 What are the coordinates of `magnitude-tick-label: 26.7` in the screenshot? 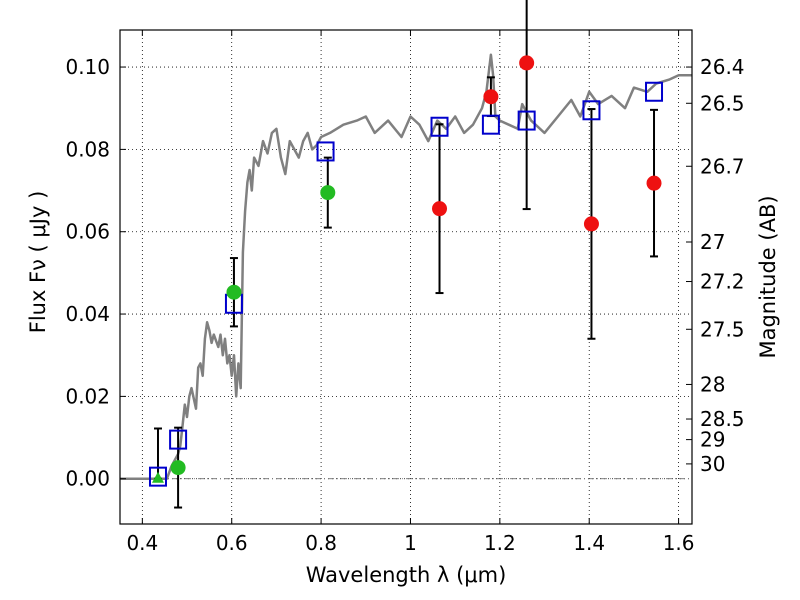 It's located at (722, 166).